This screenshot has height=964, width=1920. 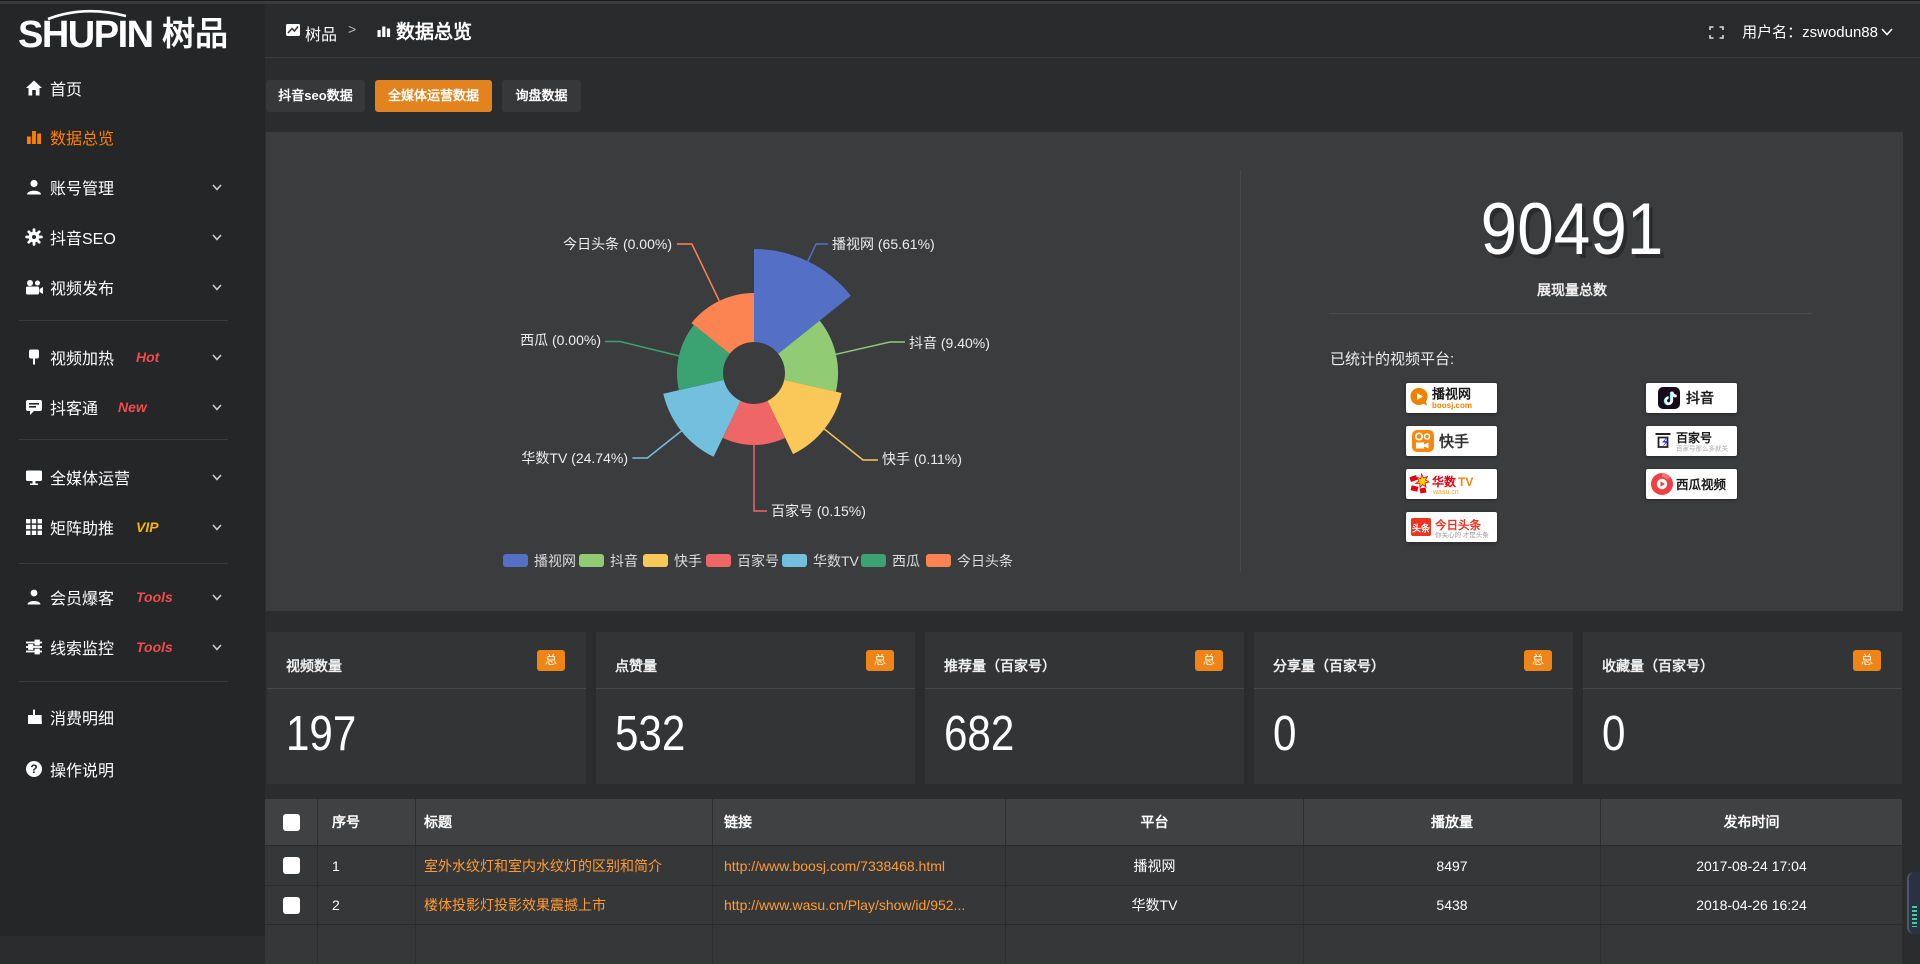 I want to click on svg-text: 西瓜视频, so click(x=1701, y=484).